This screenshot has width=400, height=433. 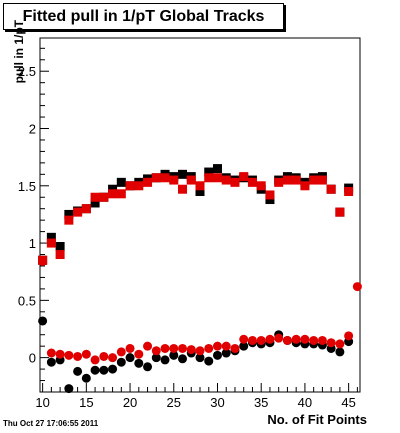 I want to click on timestamp-label: Thu Oct 27 17:06:55 2011, so click(x=51, y=423).